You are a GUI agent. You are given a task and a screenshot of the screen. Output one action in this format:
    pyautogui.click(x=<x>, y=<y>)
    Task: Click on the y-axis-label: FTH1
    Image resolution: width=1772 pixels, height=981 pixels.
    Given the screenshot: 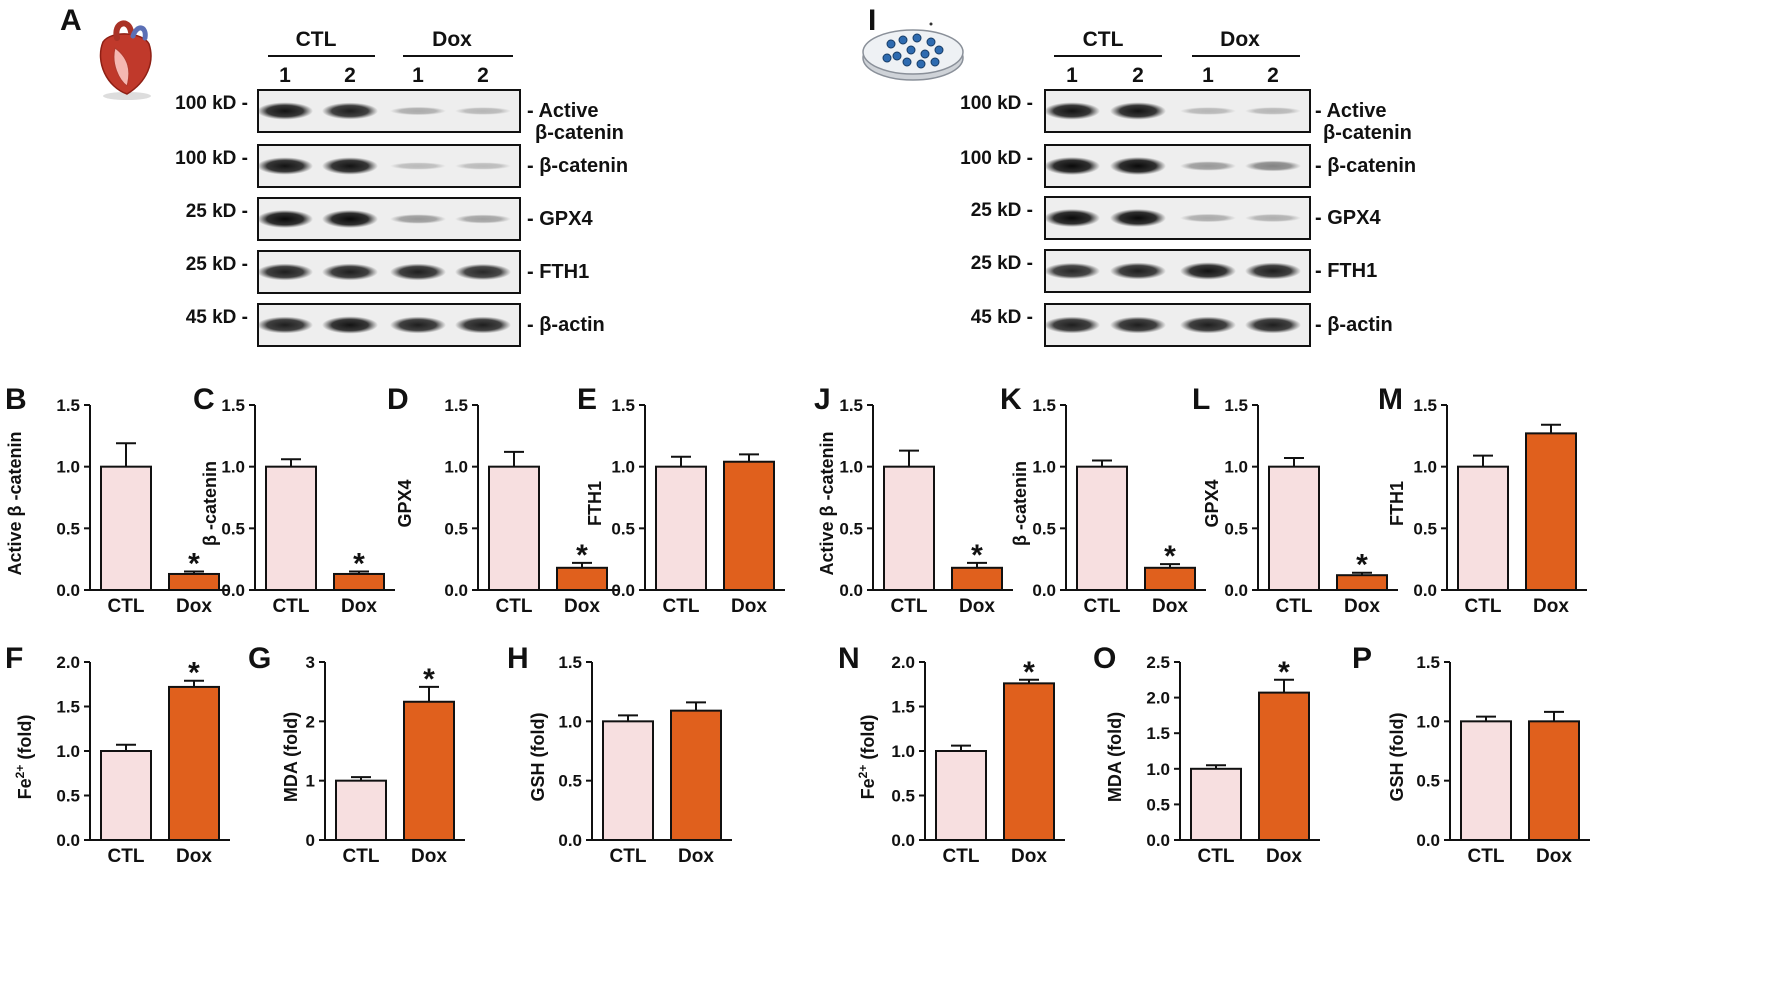 What is the action you would take?
    pyautogui.click(x=595, y=503)
    